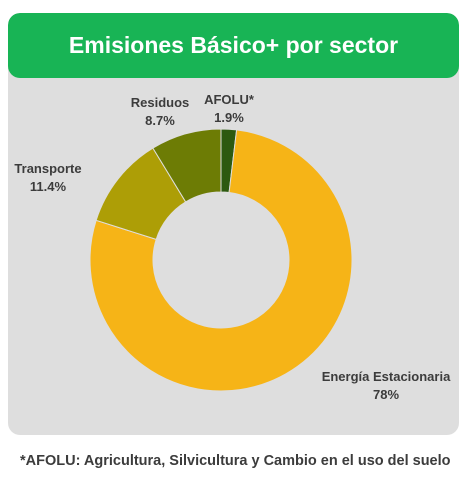 The image size is (466, 485). What do you see at coordinates (386, 394) in the screenshot?
I see `slice-label-value: 78%` at bounding box center [386, 394].